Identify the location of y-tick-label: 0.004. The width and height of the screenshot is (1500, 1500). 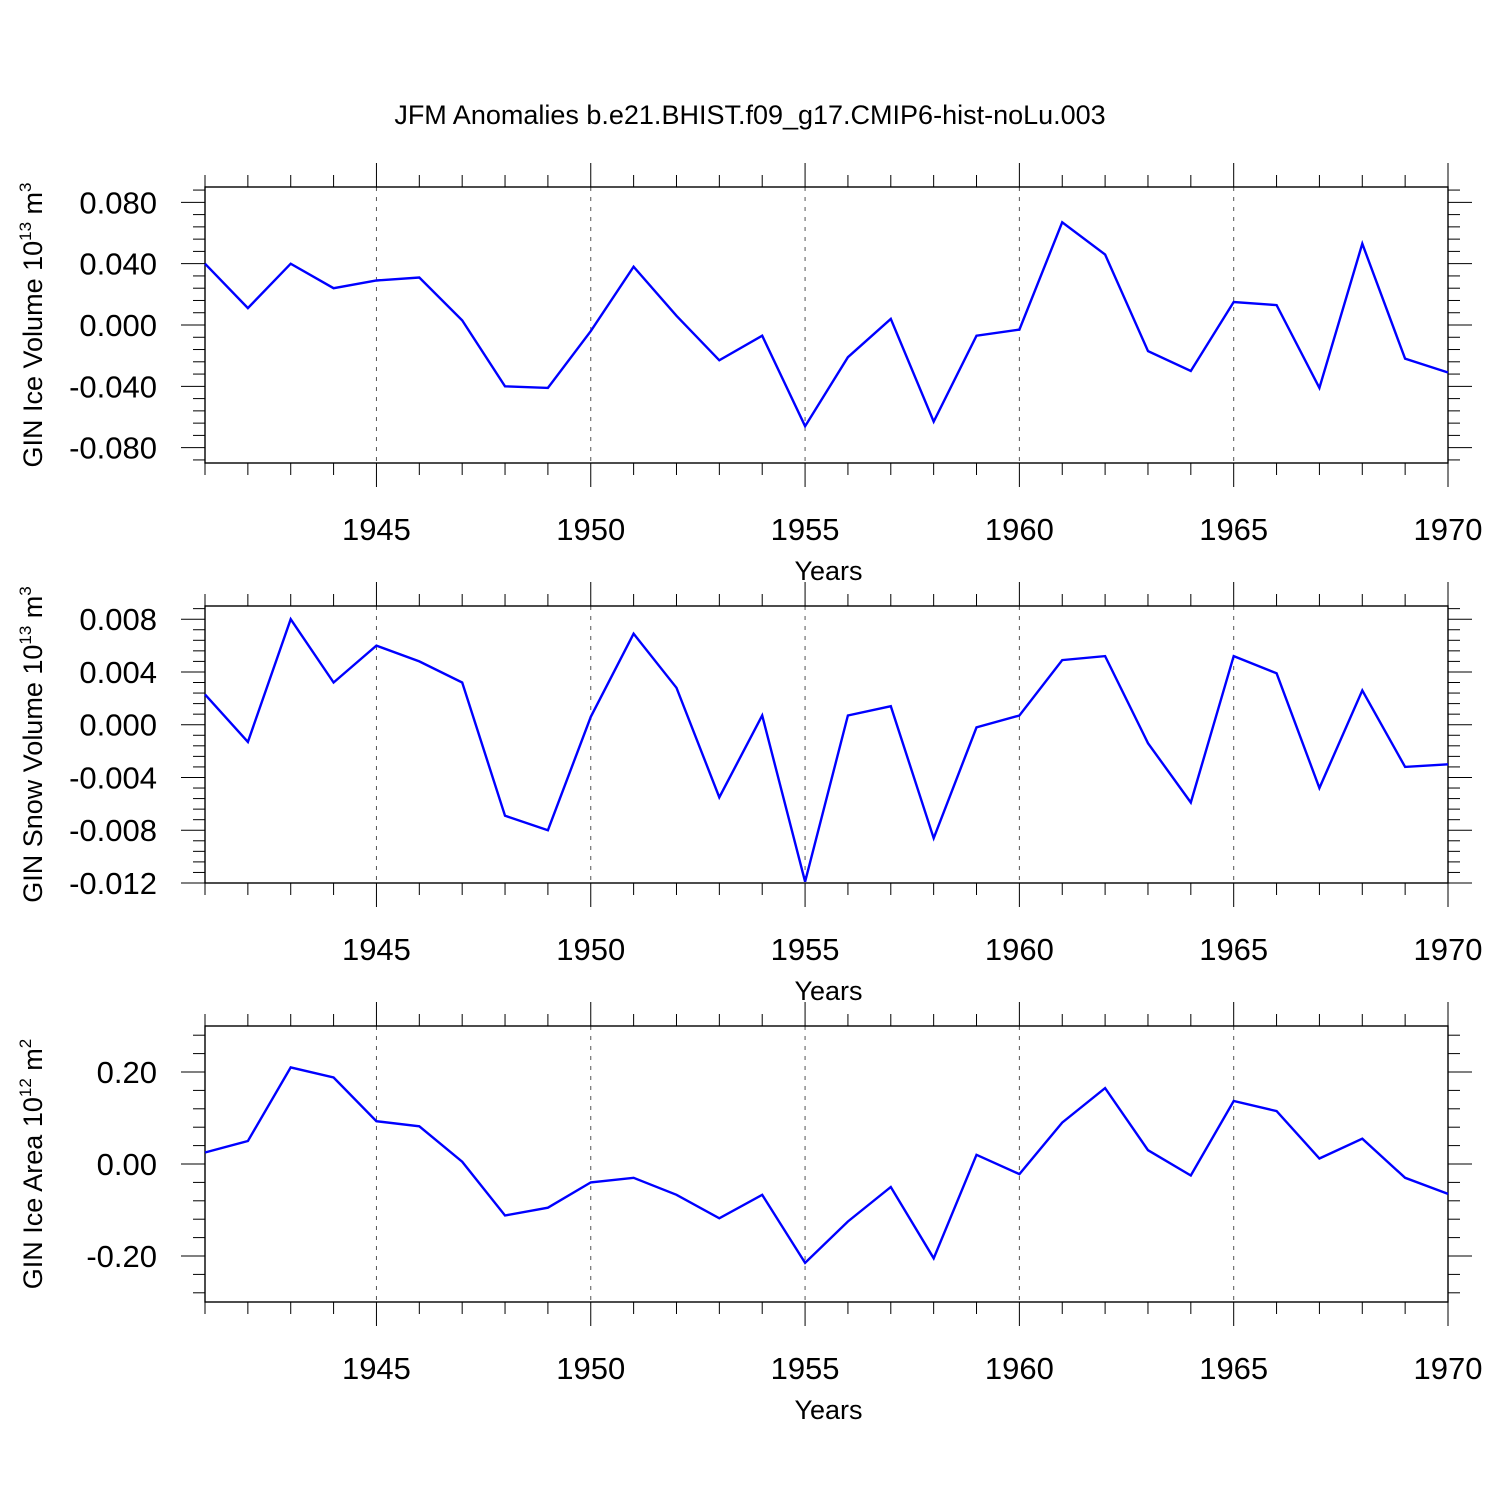
(118, 672).